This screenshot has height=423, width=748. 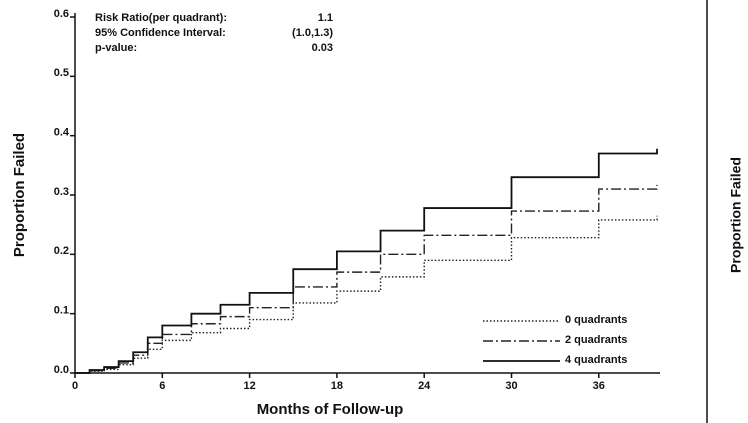 I want to click on annotation-value: 1.1, so click(x=325, y=18).